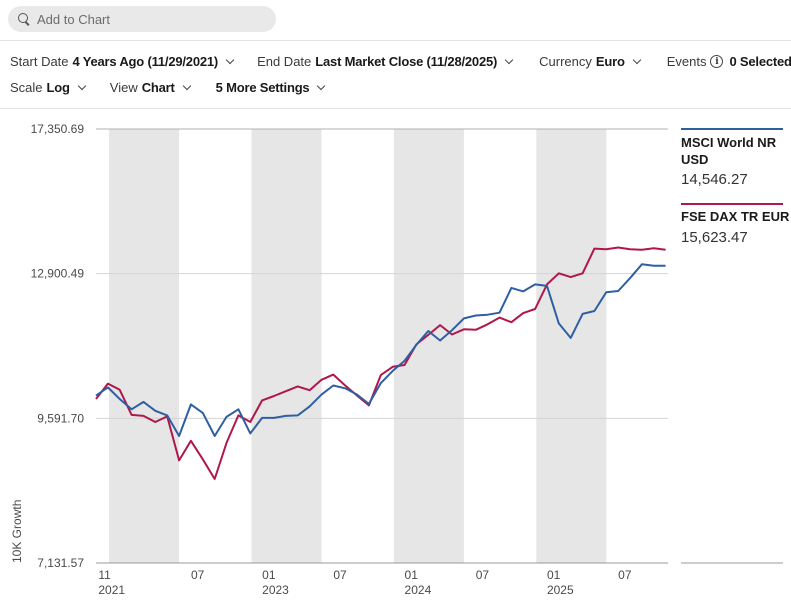 Image resolution: width=791 pixels, height=607 pixels. I want to click on currency-value: Euro, so click(610, 61).